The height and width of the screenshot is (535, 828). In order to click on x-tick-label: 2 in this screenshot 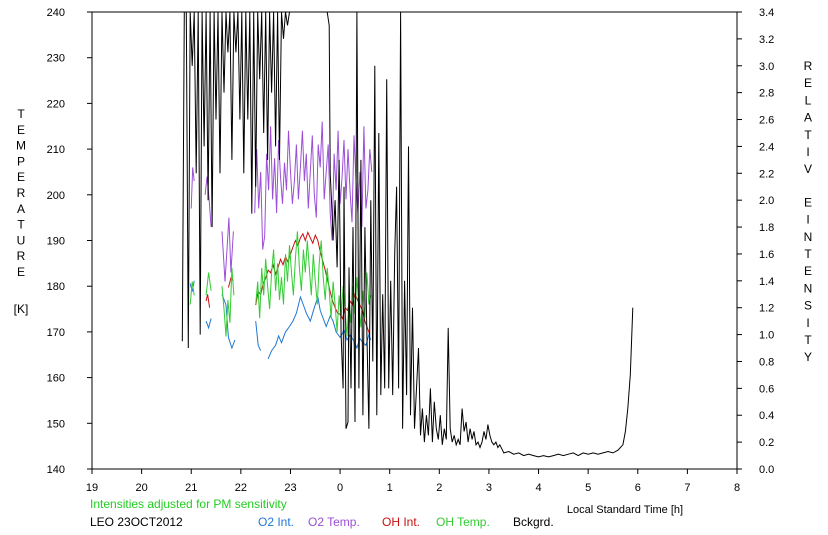, I will do `click(439, 488)`.